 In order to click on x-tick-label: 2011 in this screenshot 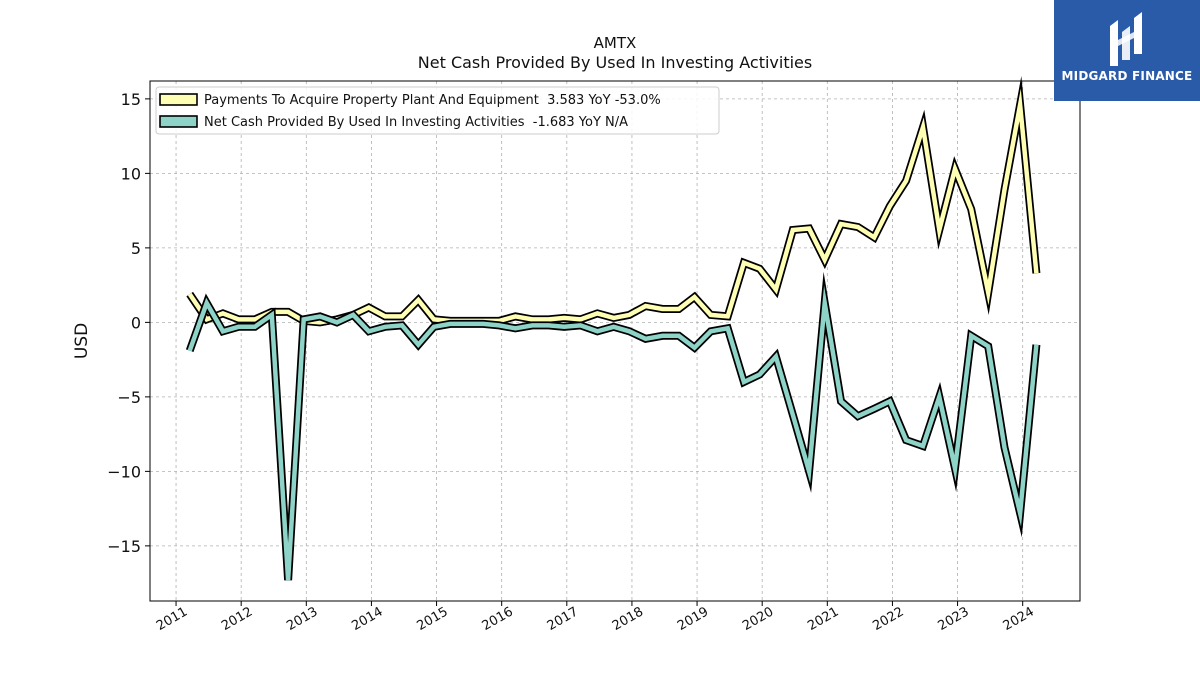, I will do `click(172, 619)`.